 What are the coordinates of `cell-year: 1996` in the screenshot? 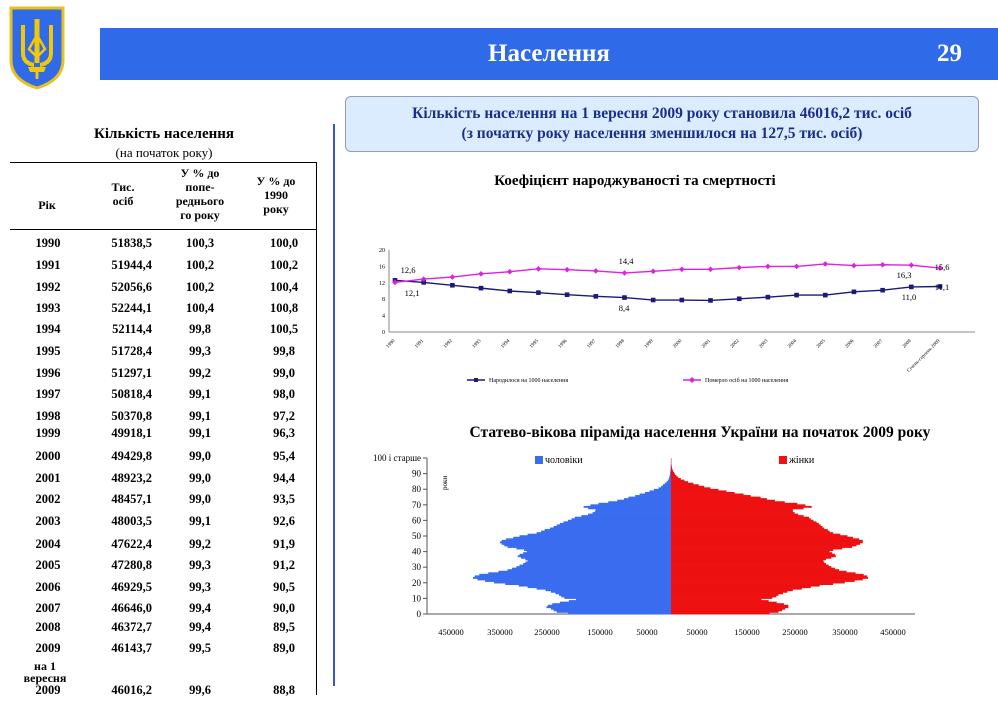 It's located at (48, 373).